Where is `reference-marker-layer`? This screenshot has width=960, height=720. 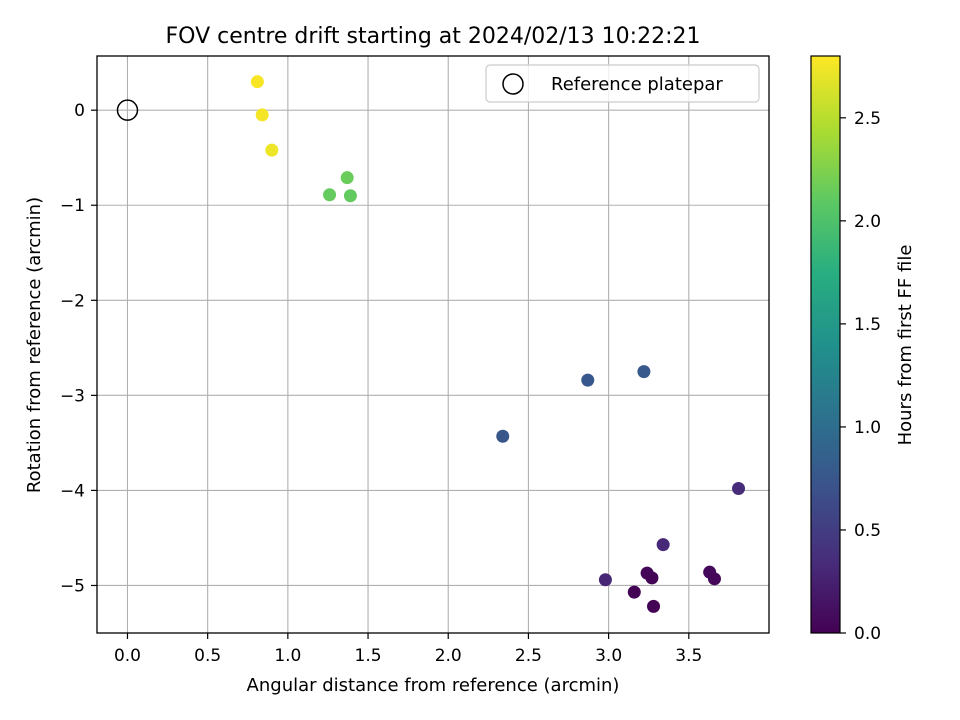
reference-marker-layer is located at coordinates (127, 110).